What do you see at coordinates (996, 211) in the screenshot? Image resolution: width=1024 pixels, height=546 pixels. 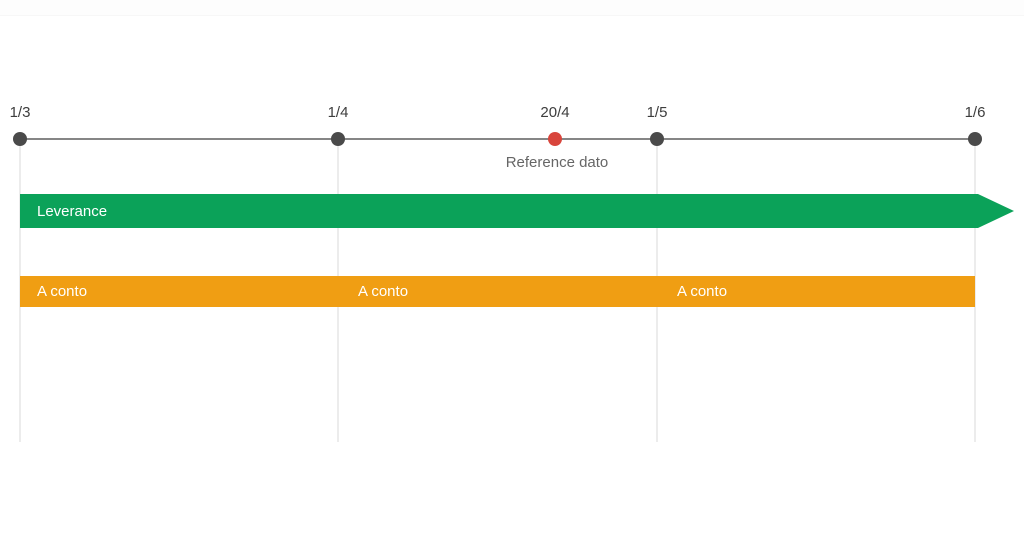 I see `leverance-arrow-icon` at bounding box center [996, 211].